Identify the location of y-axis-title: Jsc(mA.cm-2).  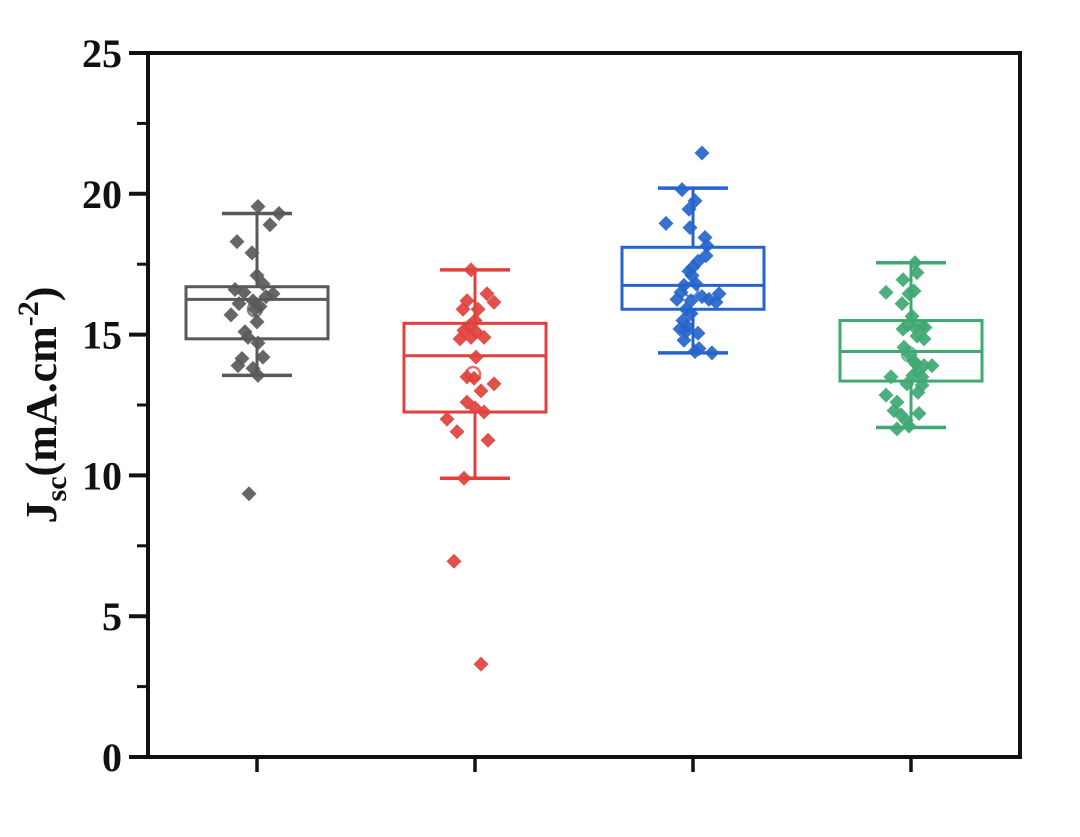
(42, 405).